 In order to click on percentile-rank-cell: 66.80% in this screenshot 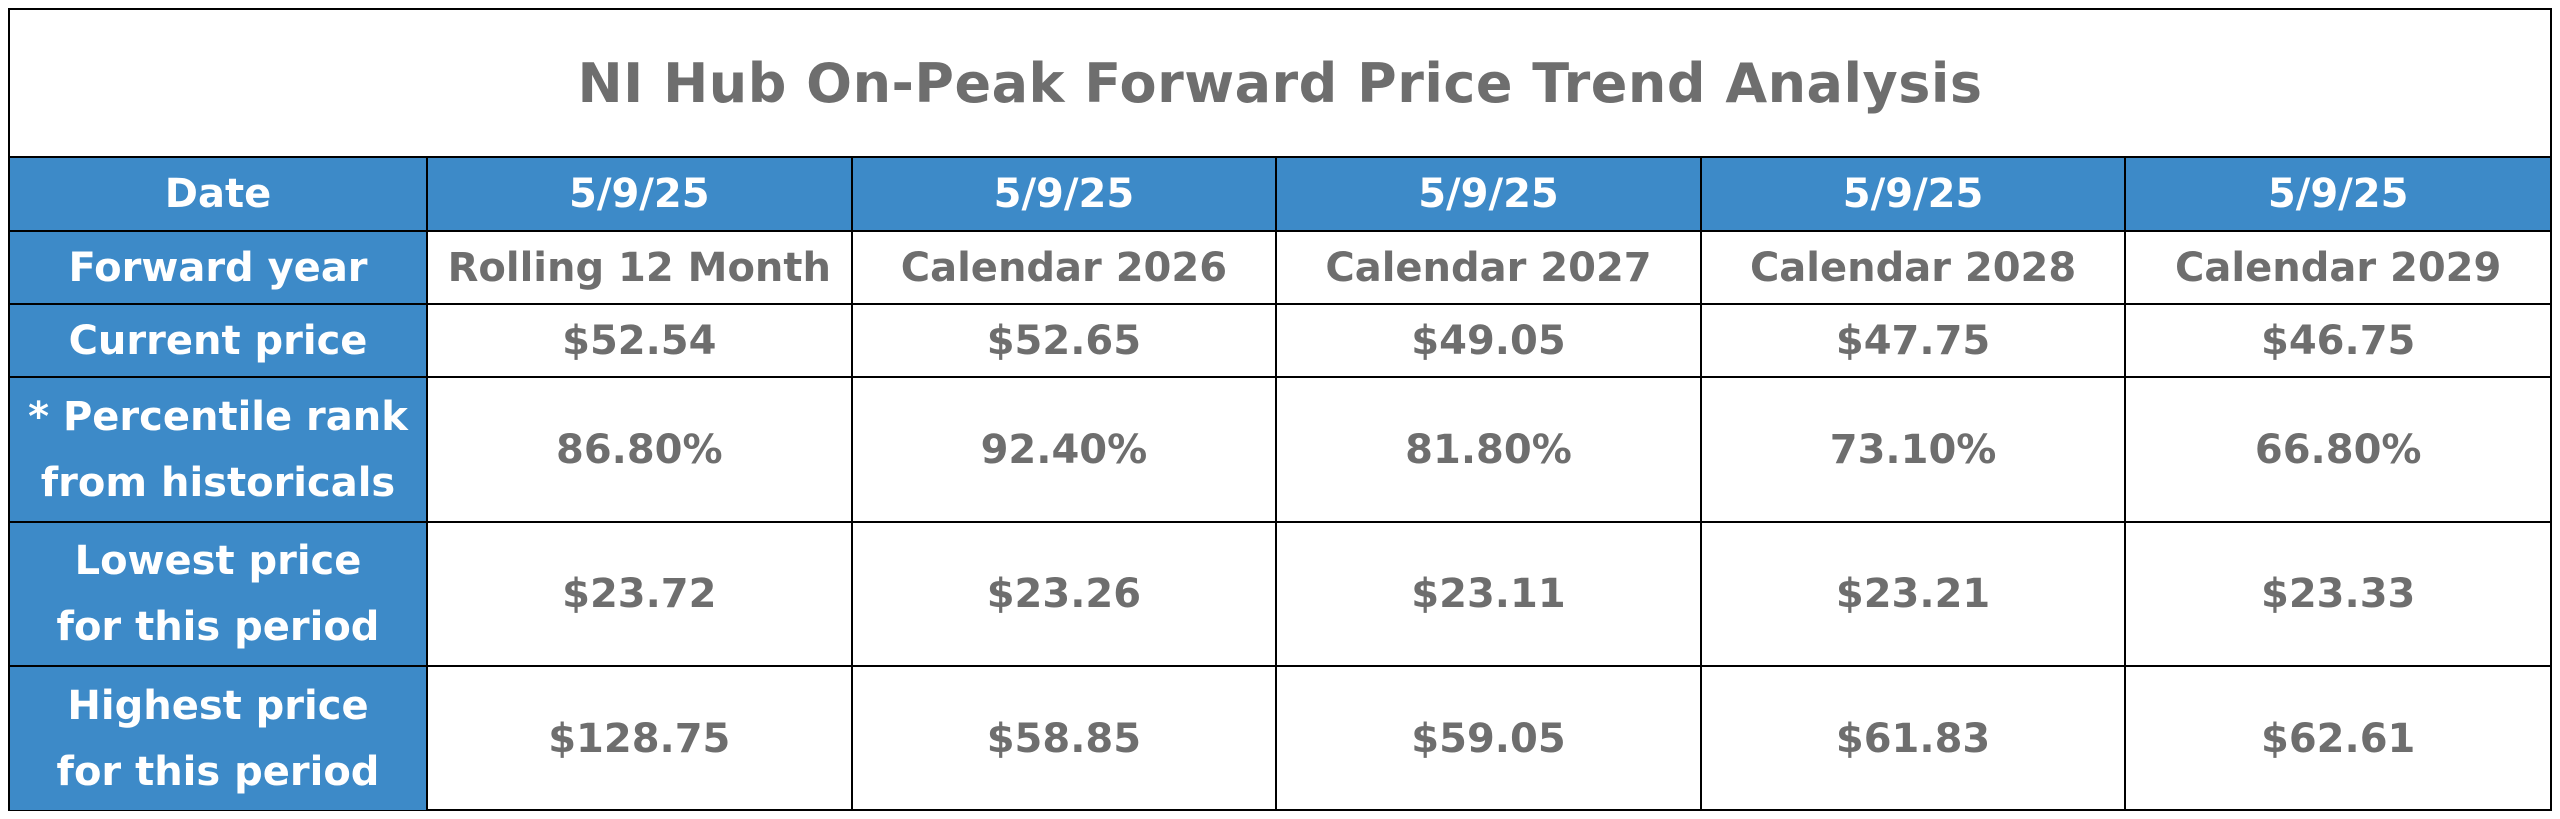, I will do `click(2337, 449)`.